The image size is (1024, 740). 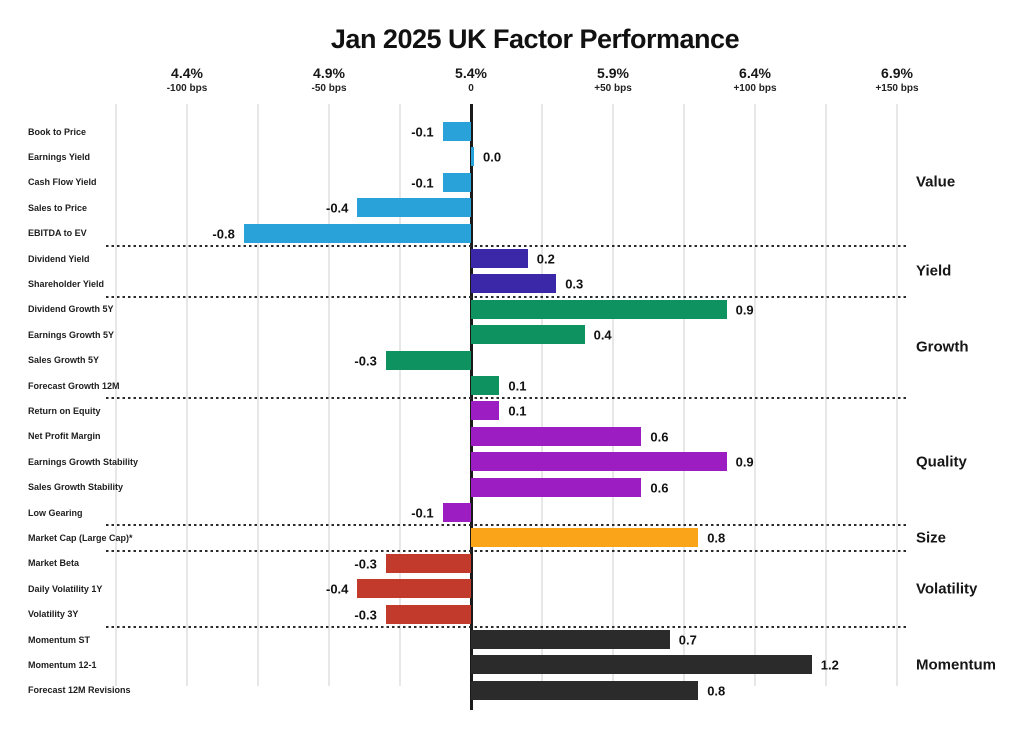 I want to click on chart-title: Jan 2025 UK Factor Performance, so click(x=535, y=39).